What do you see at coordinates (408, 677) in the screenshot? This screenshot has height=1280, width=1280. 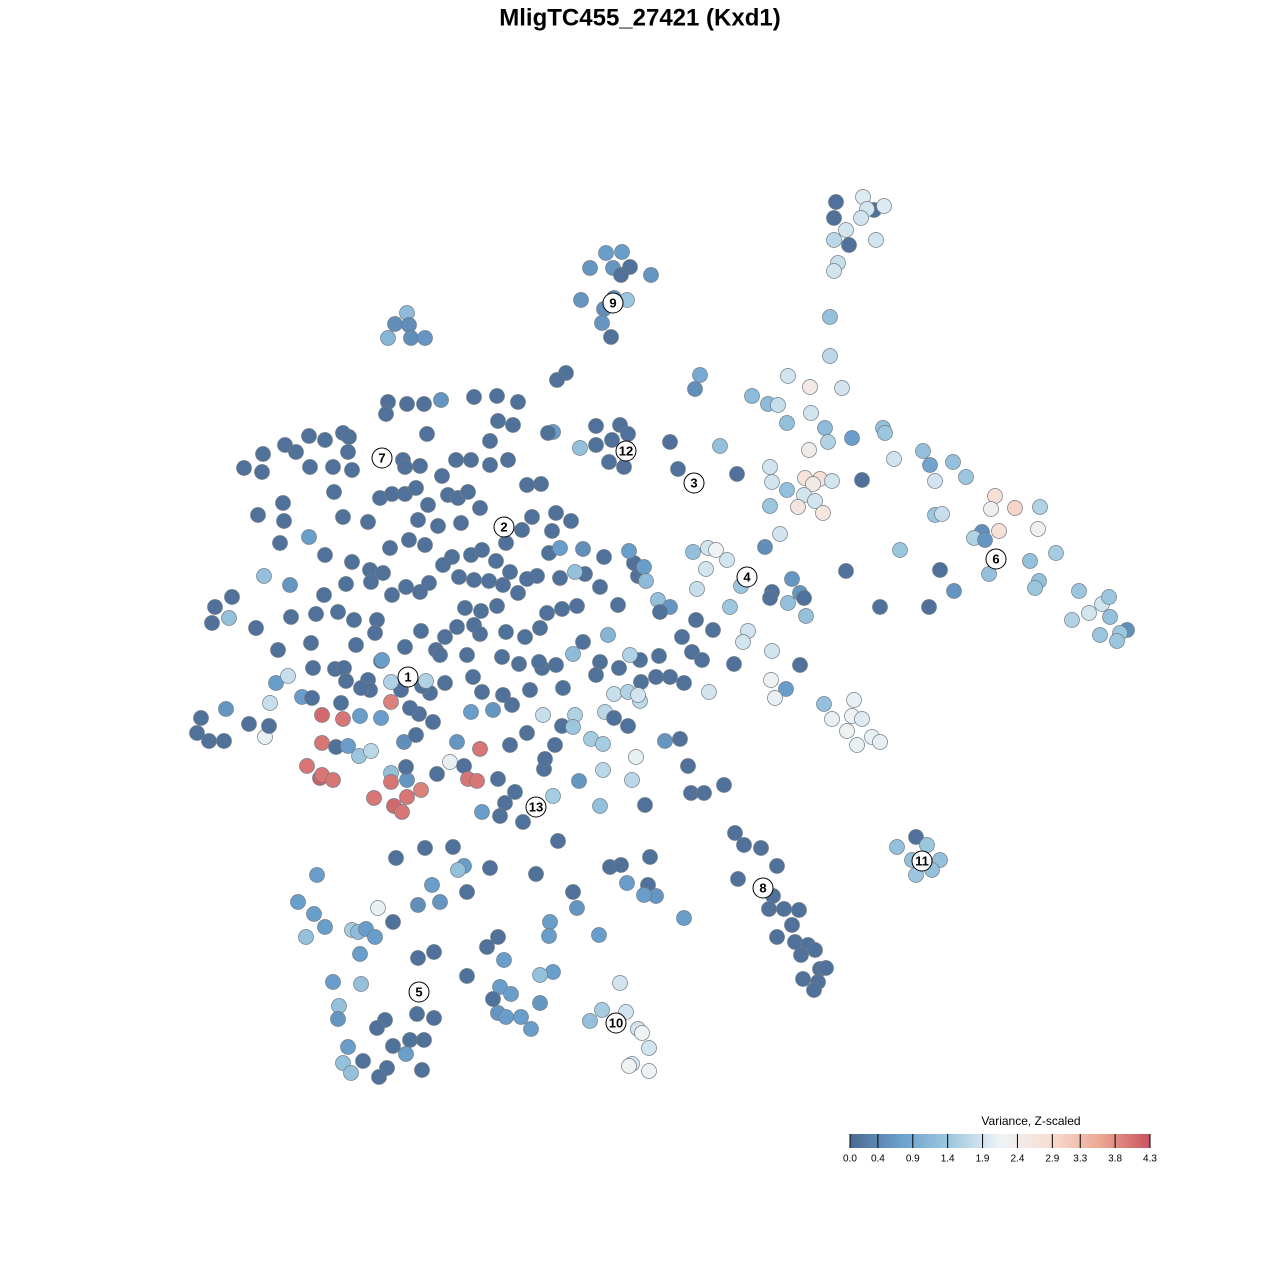 I see `cluster-label: 1` at bounding box center [408, 677].